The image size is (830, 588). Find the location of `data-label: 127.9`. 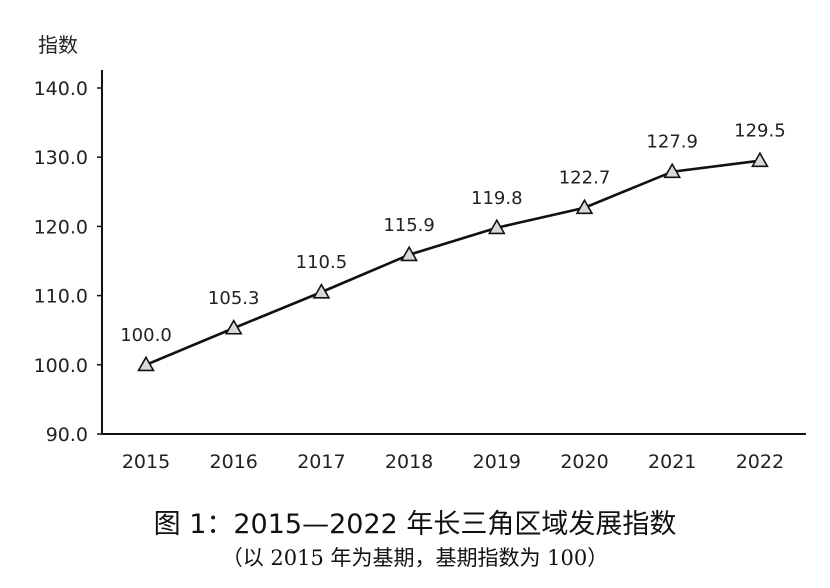

data-label: 127.9 is located at coordinates (672, 142).